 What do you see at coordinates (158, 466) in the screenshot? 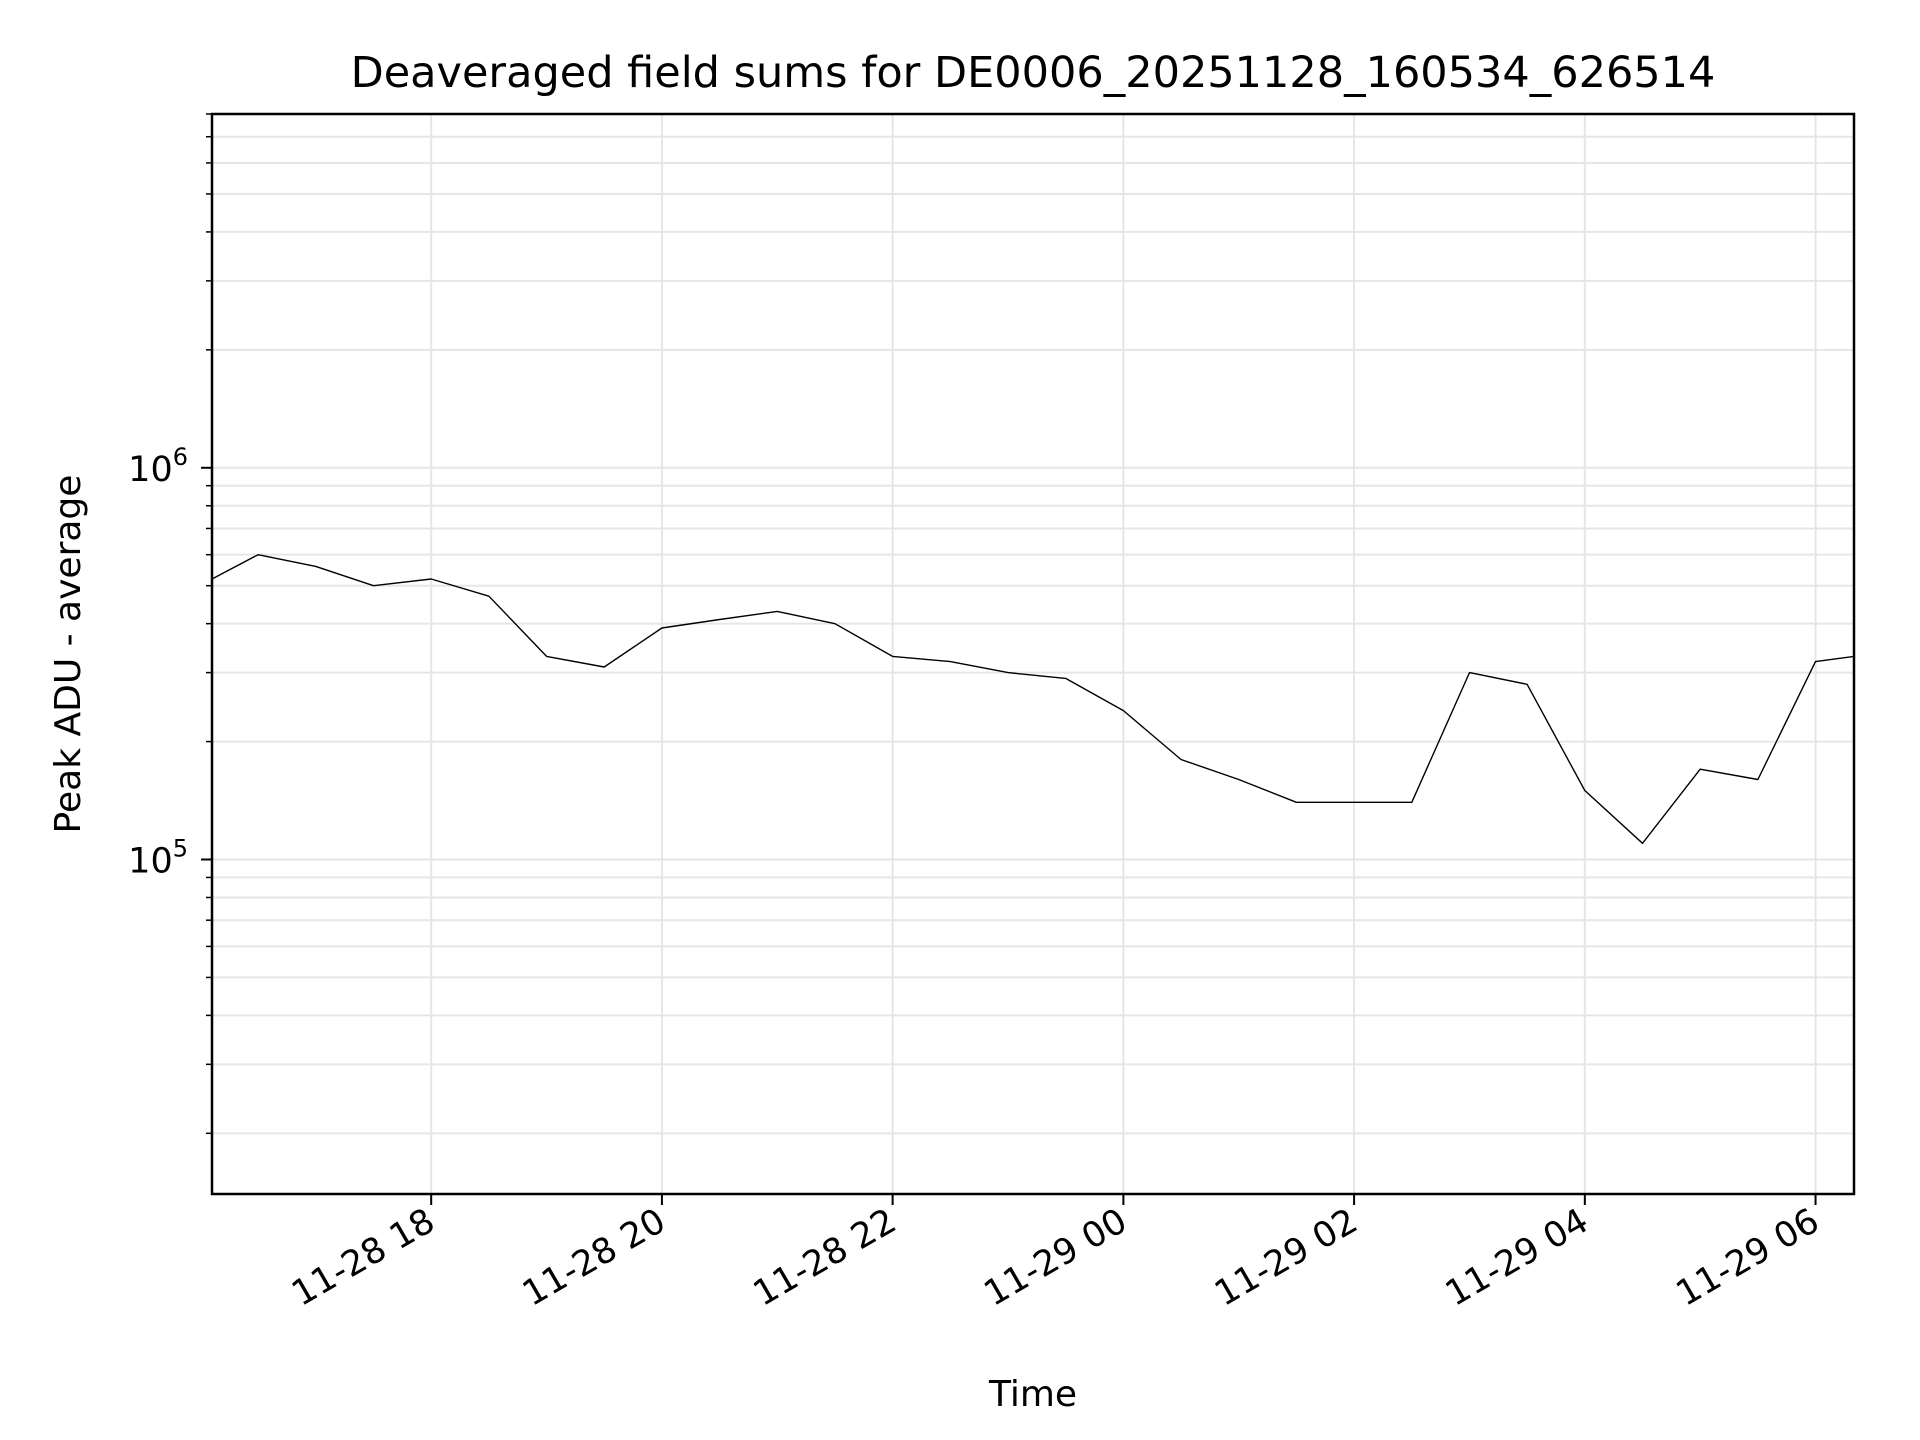
I see `y-tick-label: 10⁶` at bounding box center [158, 466].